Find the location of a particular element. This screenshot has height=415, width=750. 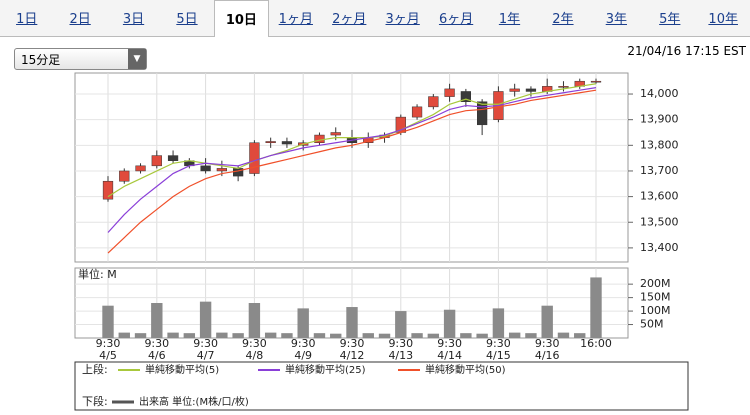

y-tick-label: 13,600 is located at coordinates (659, 196).